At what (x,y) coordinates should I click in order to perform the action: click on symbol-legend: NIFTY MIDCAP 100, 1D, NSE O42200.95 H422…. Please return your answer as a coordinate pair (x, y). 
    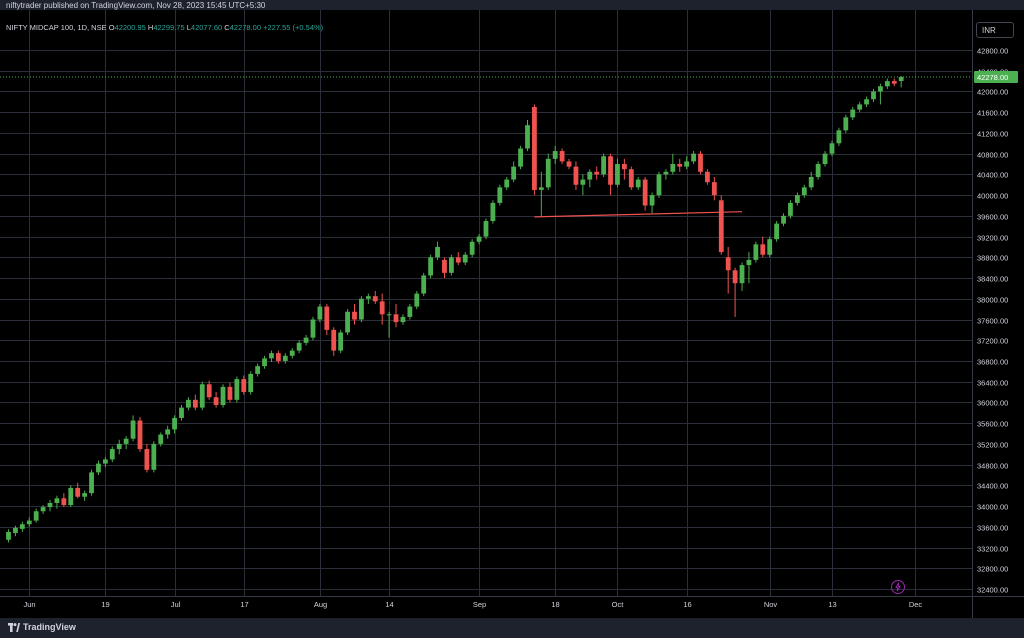
    Looking at the image, I should click on (164, 27).